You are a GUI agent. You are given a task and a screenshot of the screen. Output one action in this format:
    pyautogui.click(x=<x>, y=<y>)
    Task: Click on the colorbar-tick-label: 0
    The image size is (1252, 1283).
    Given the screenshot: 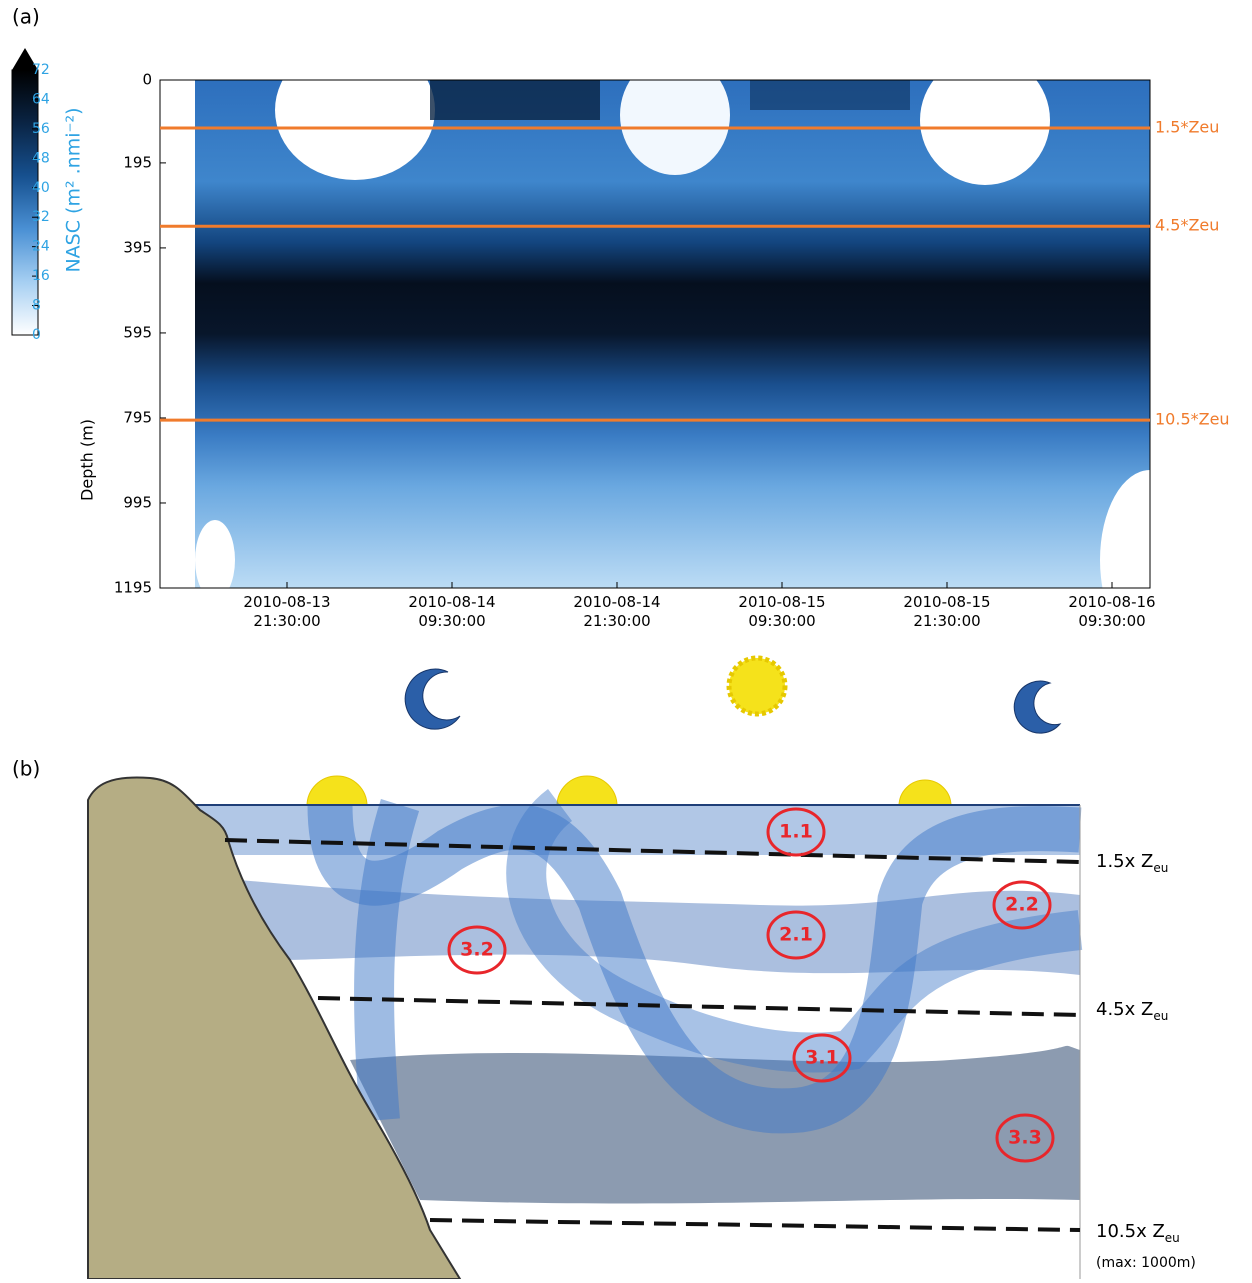 What is the action you would take?
    pyautogui.click(x=36, y=335)
    